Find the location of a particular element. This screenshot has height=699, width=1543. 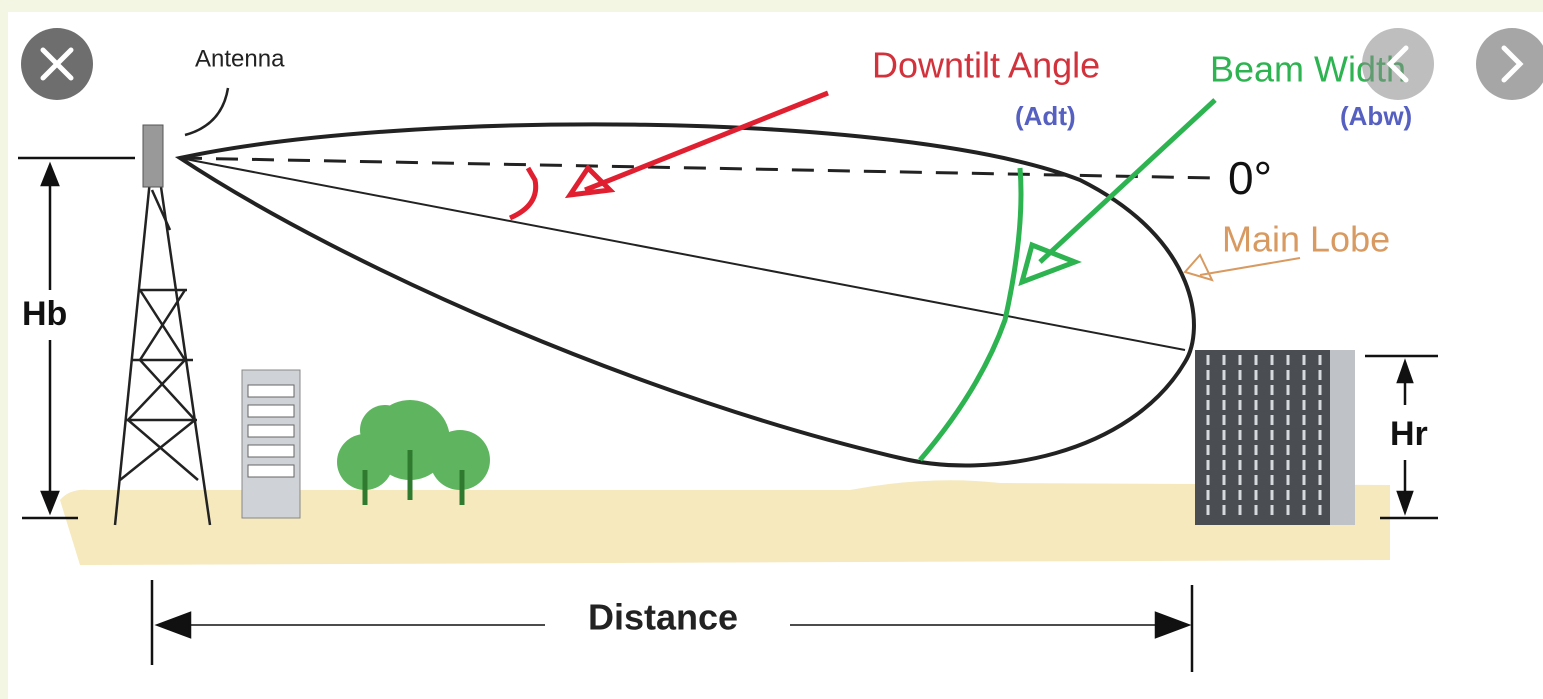

label-hb: Hb is located at coordinates (44, 314).